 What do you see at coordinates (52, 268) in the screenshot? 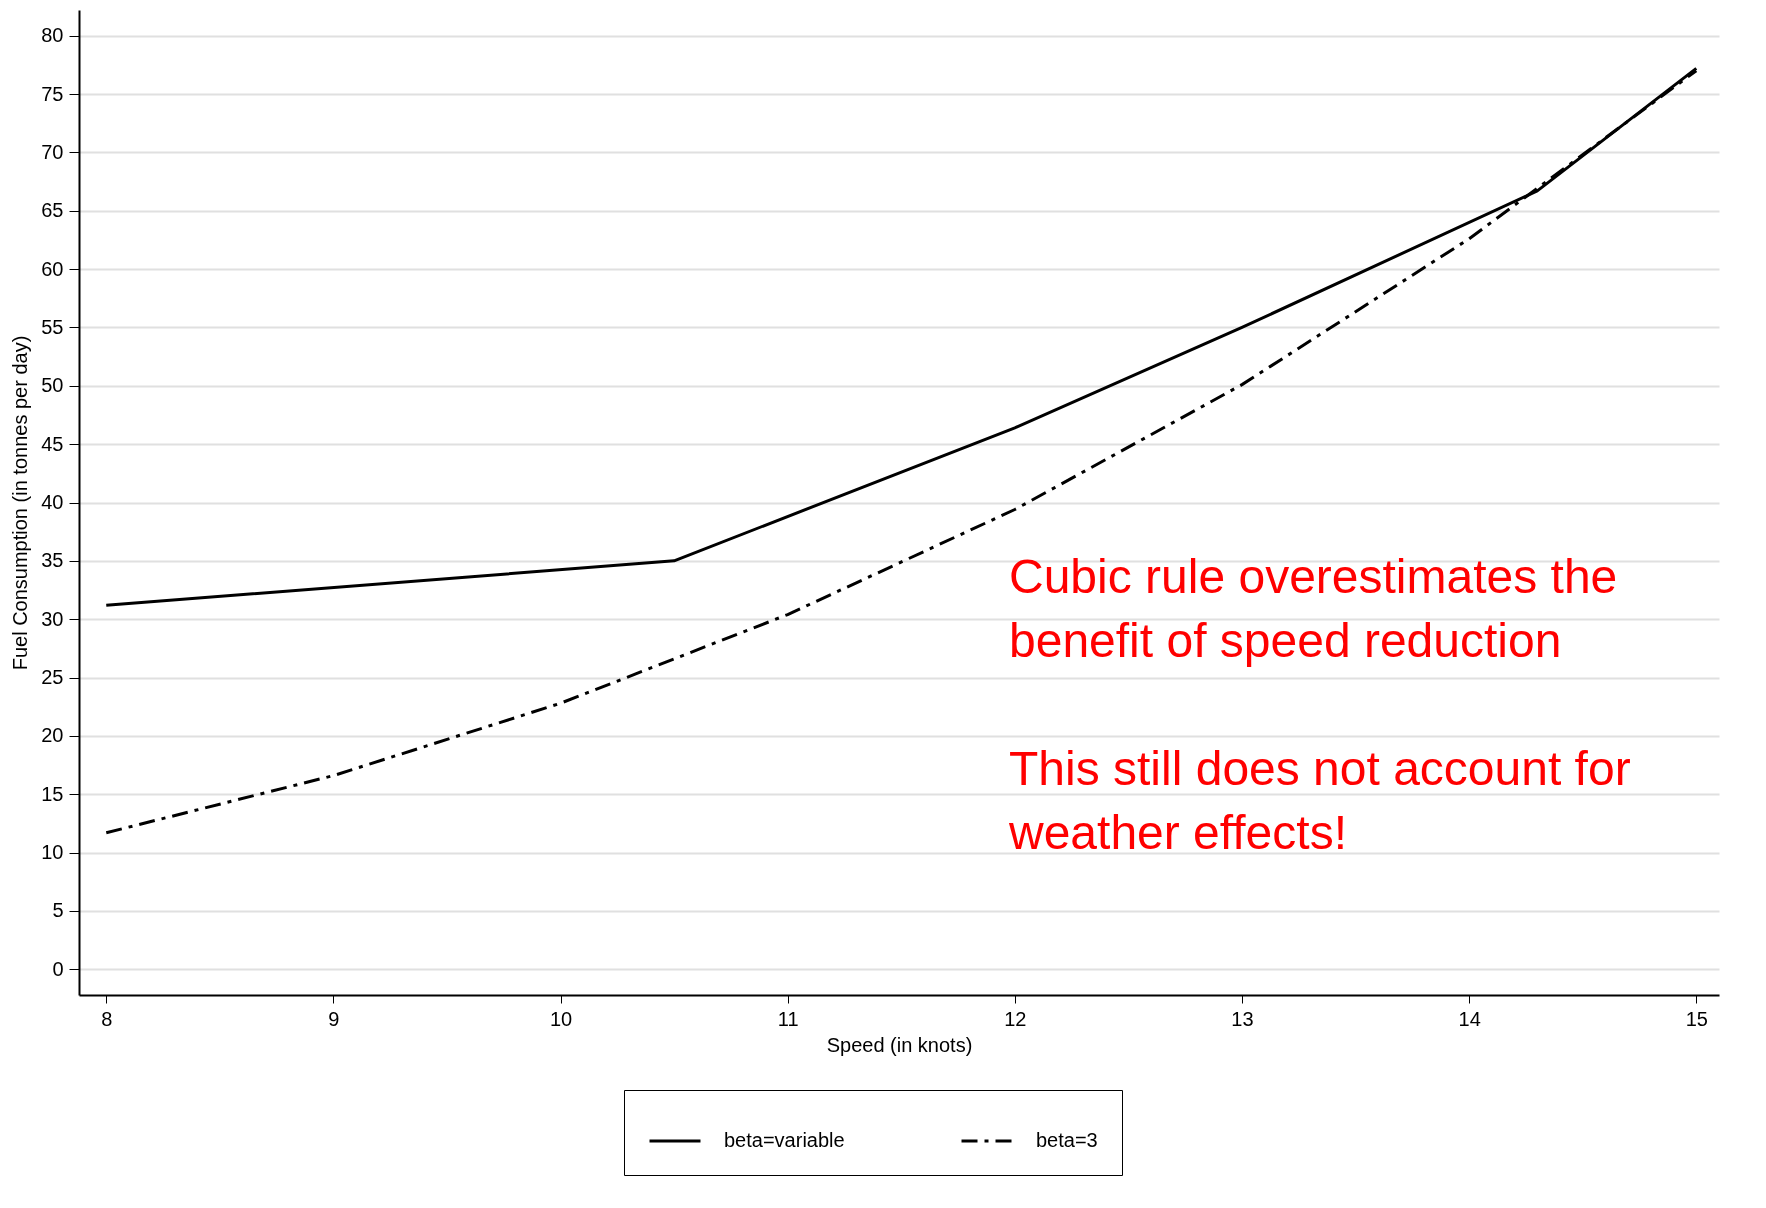
I see `y-tick-label: 60` at bounding box center [52, 268].